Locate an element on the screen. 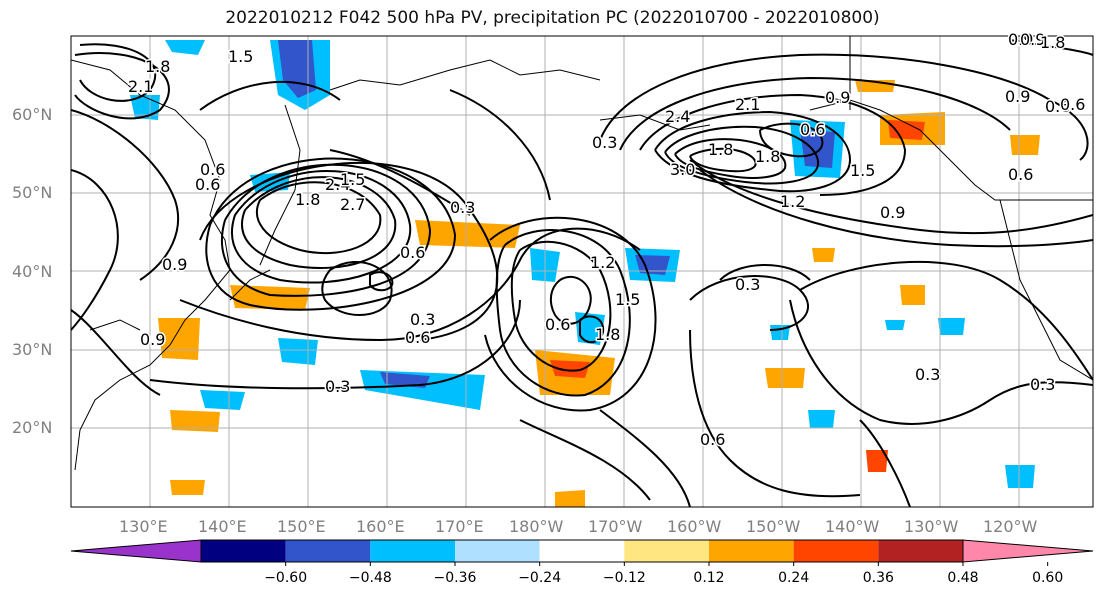 The width and height of the screenshot is (1105, 601). lon-label-170e: 170°E is located at coordinates (459, 526).